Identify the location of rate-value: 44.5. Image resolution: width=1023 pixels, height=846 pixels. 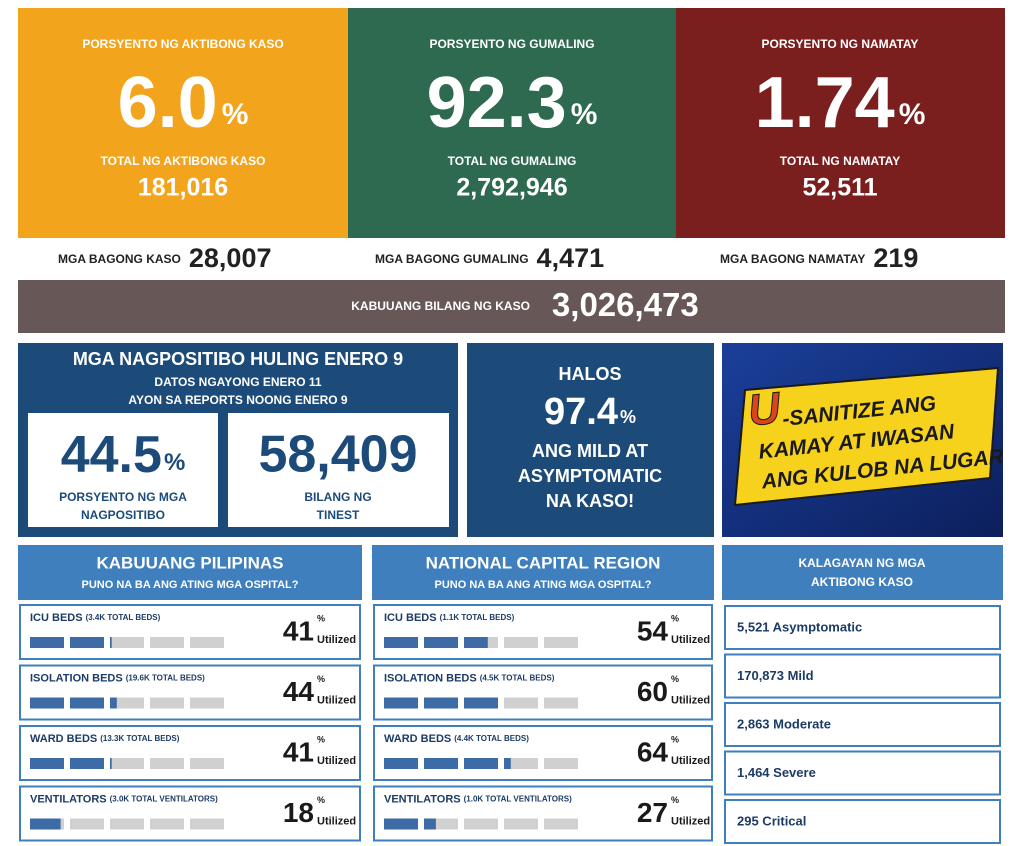
(111, 455).